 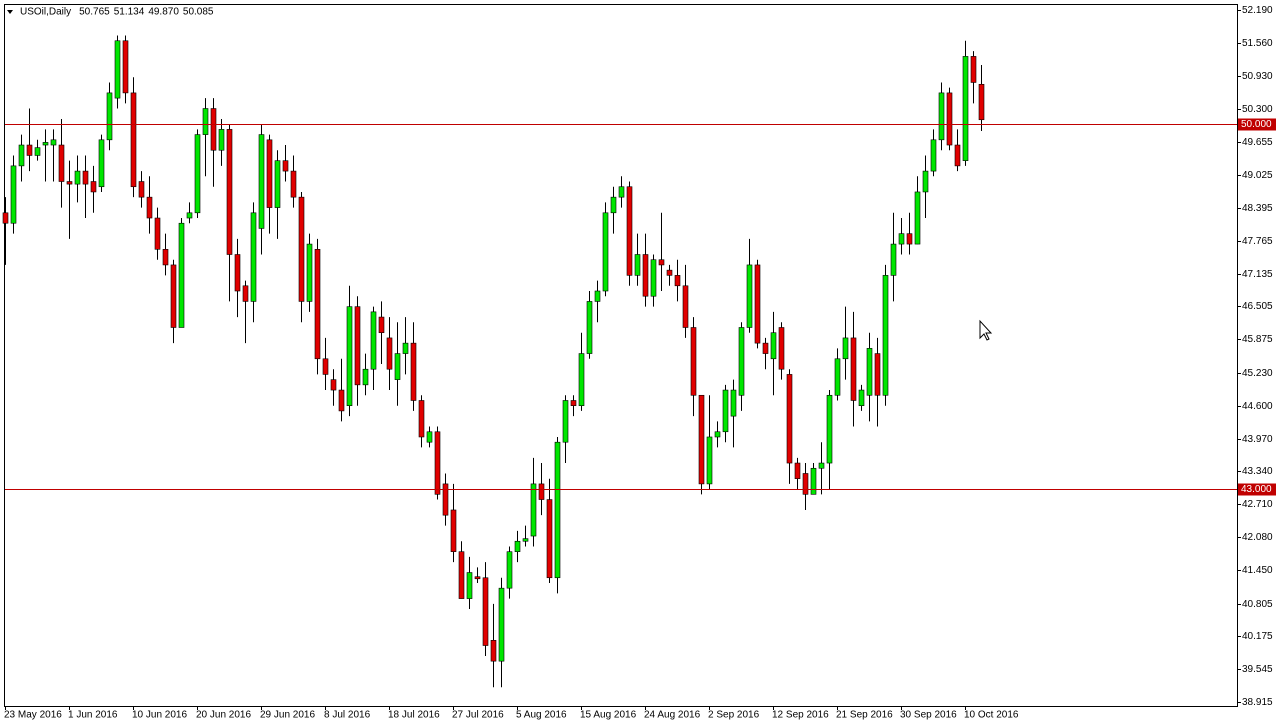 What do you see at coordinates (541, 715) in the screenshot?
I see `x-tick-label: 5 Aug 2016` at bounding box center [541, 715].